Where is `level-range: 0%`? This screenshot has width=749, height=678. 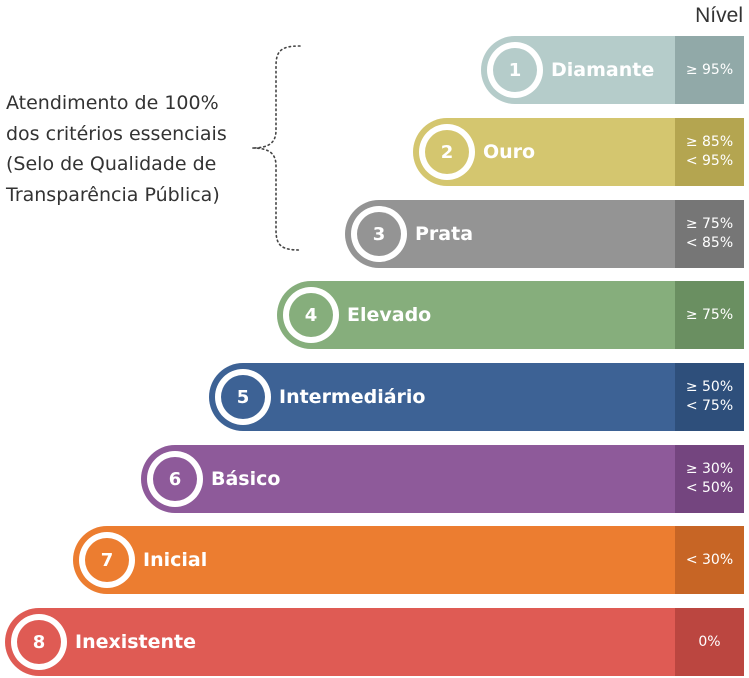 level-range: 0% is located at coordinates (709, 642).